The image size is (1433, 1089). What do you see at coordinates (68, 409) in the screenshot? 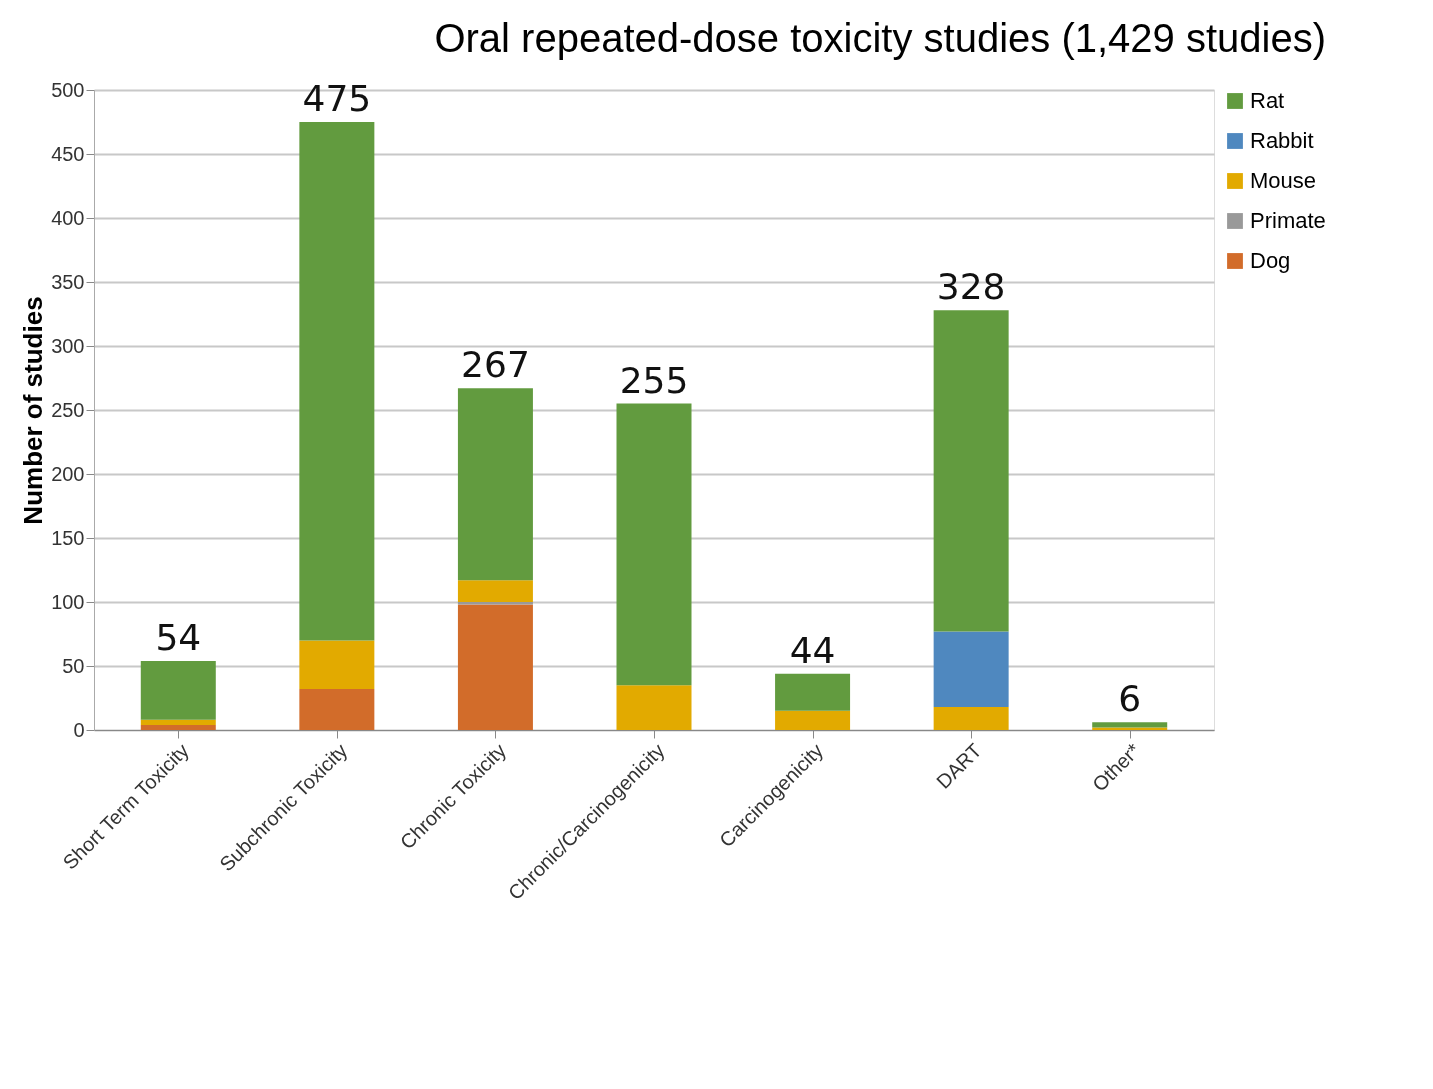
I see `y-tick-label: 250` at bounding box center [68, 409].